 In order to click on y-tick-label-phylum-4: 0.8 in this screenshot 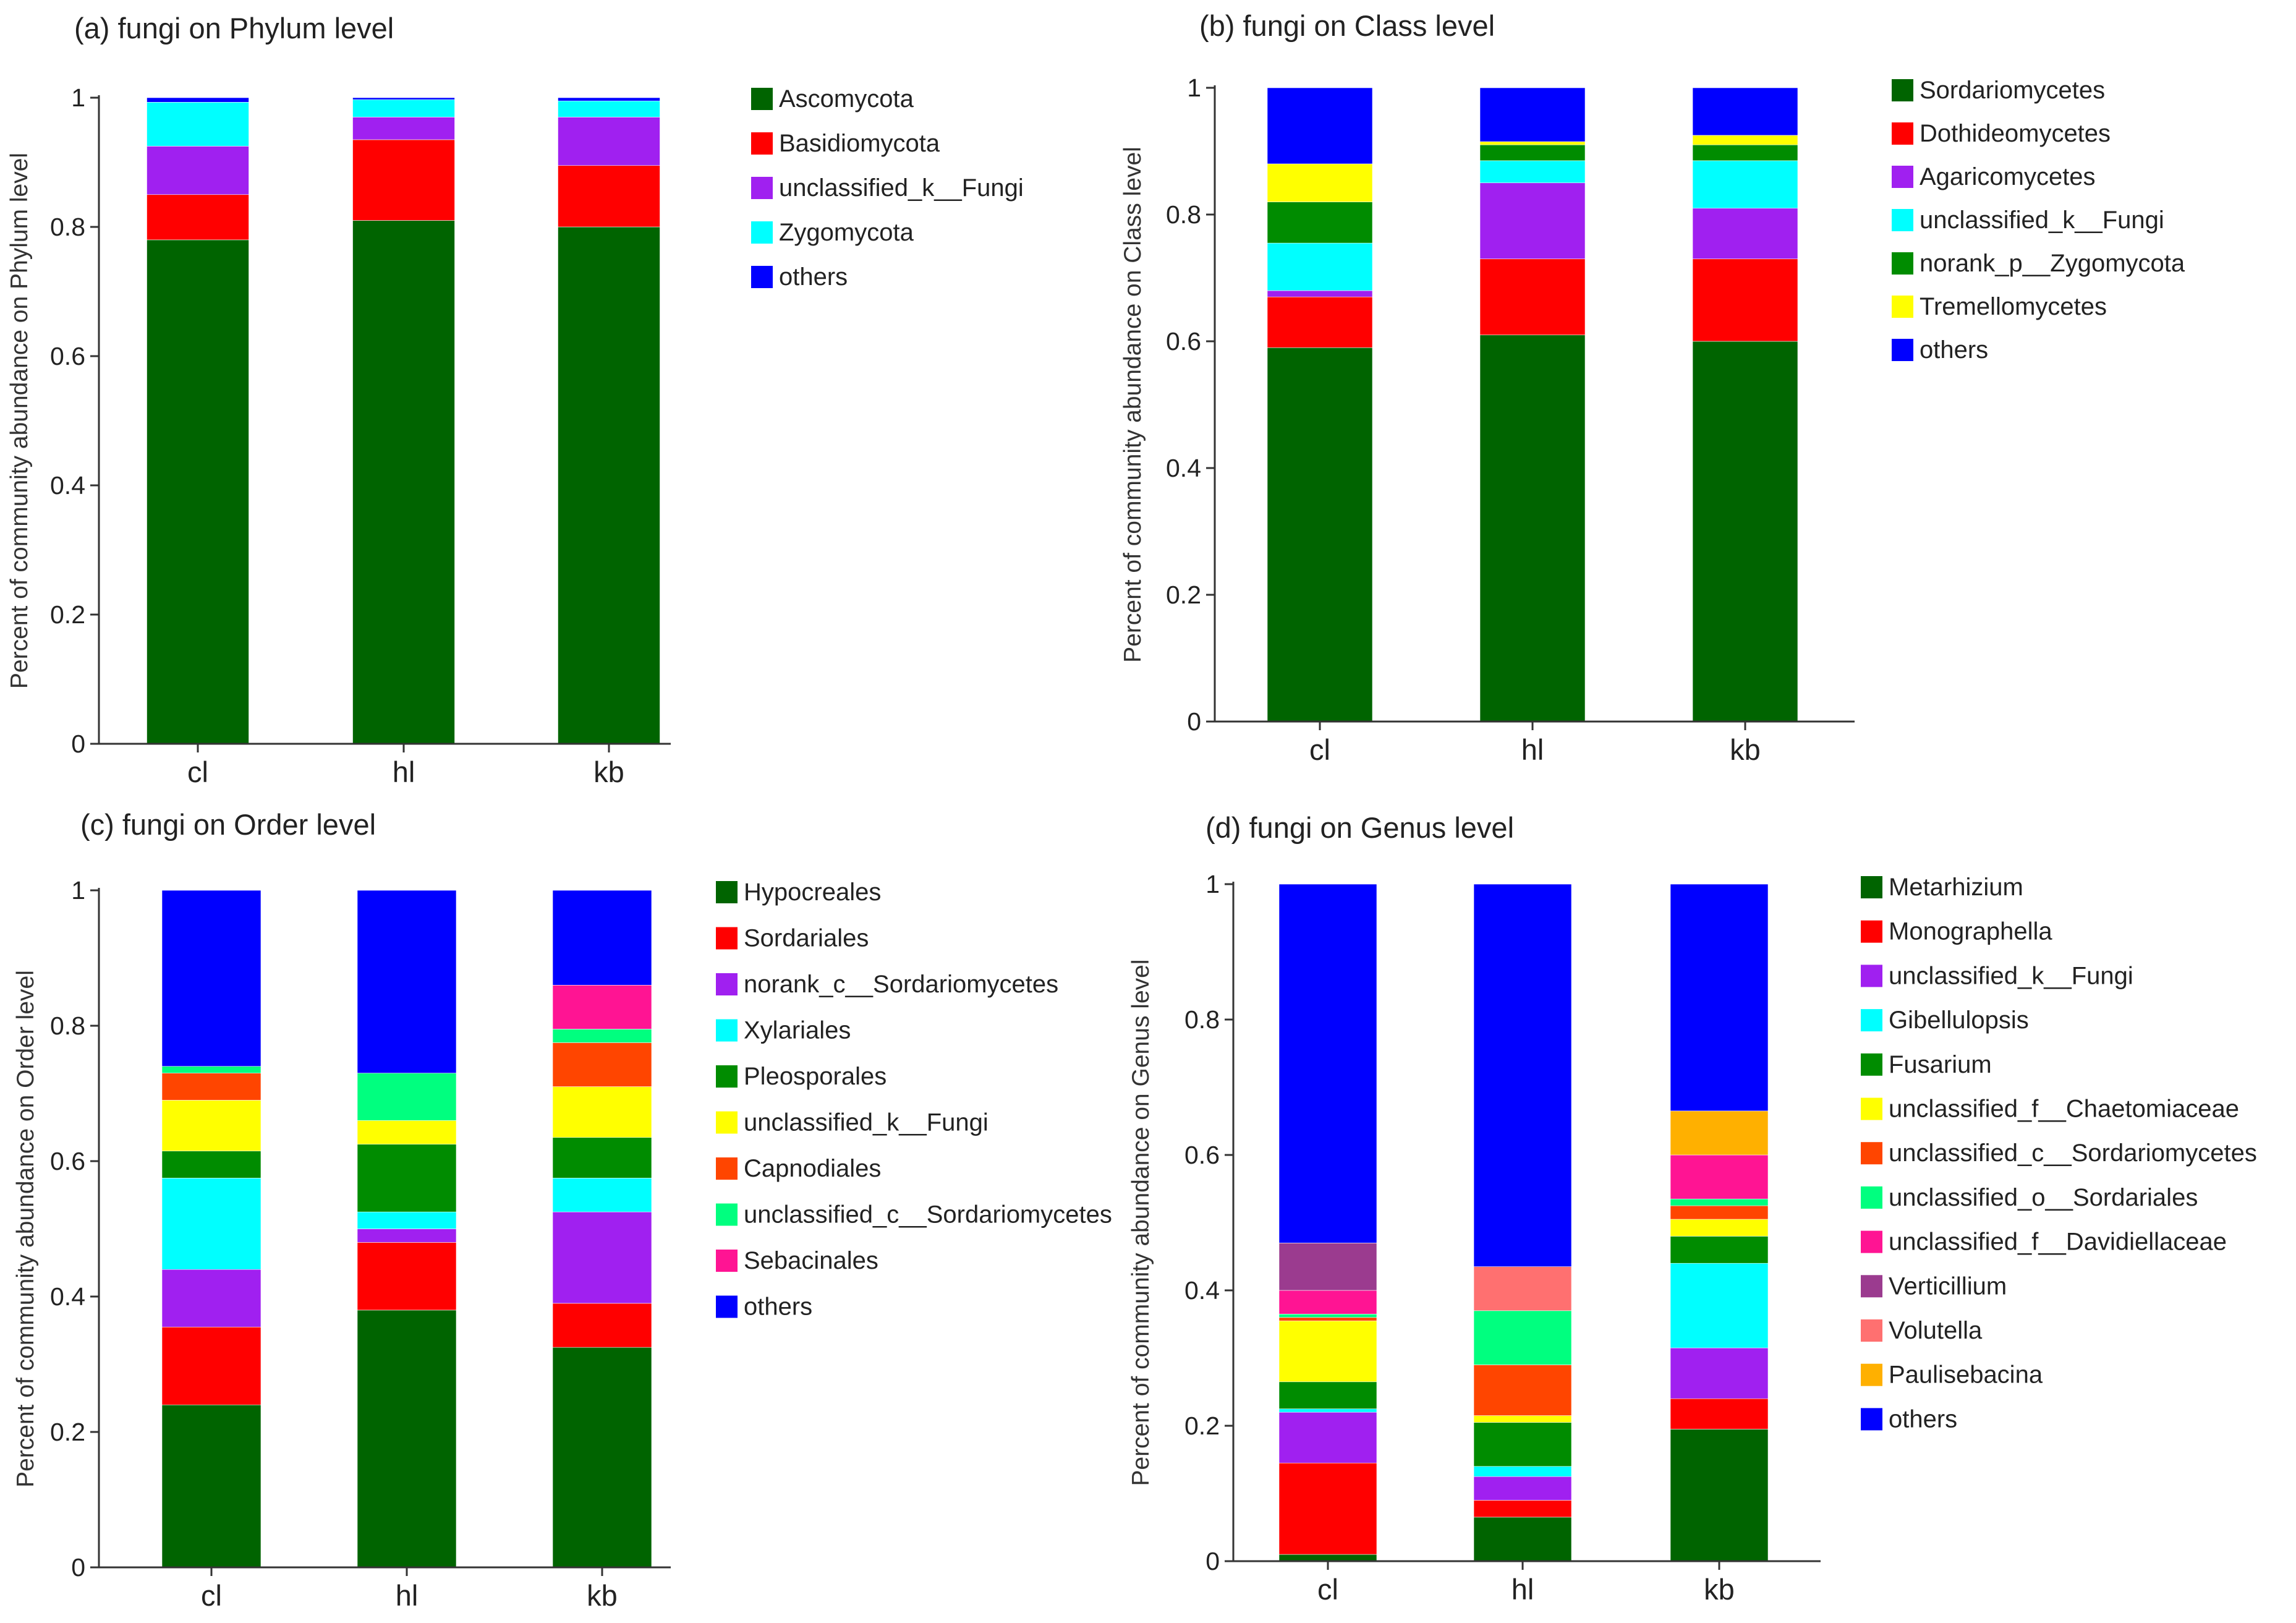, I will do `click(67, 227)`.